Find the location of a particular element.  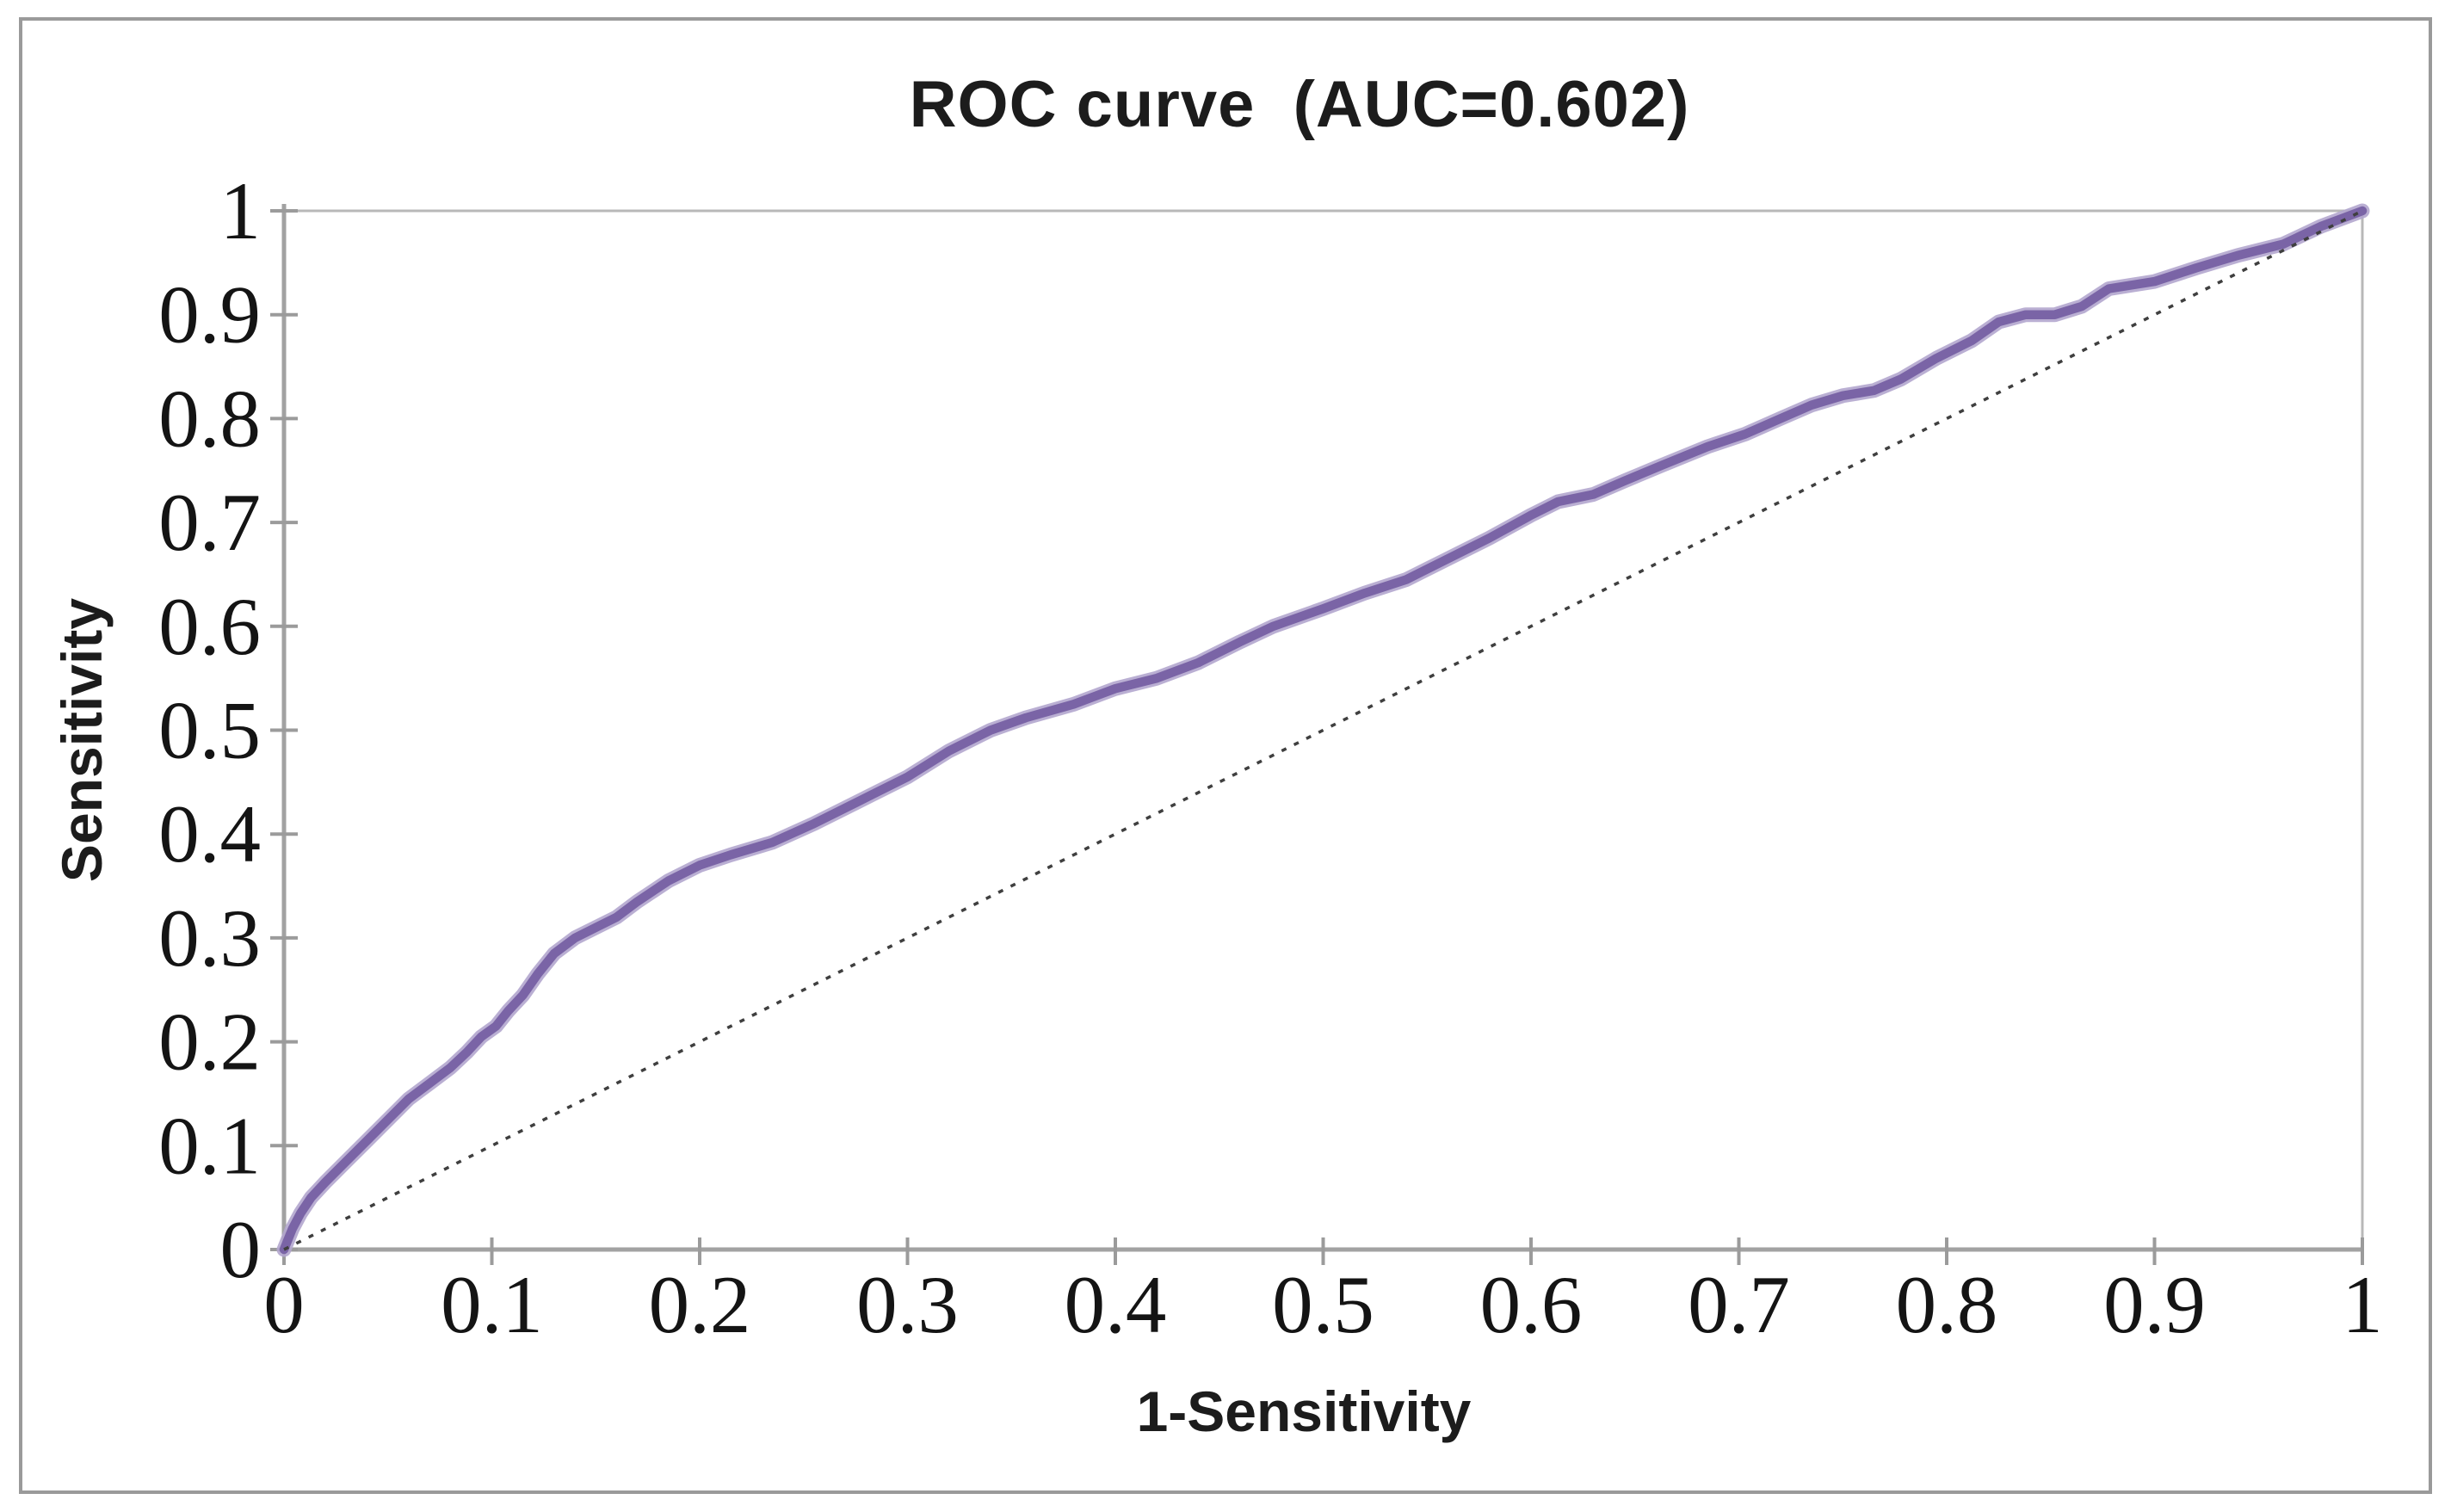

y-tick-label: 1 is located at coordinates (241, 210).